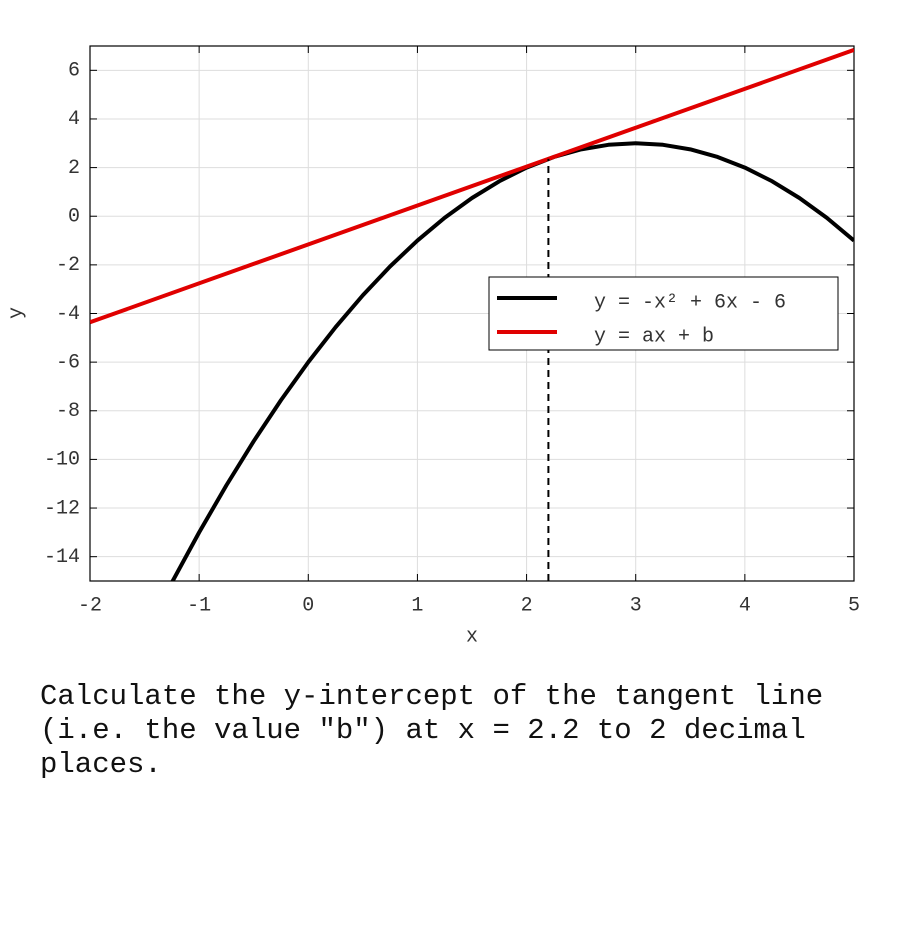  What do you see at coordinates (68, 265) in the screenshot?
I see `y-tick-label: -2` at bounding box center [68, 265].